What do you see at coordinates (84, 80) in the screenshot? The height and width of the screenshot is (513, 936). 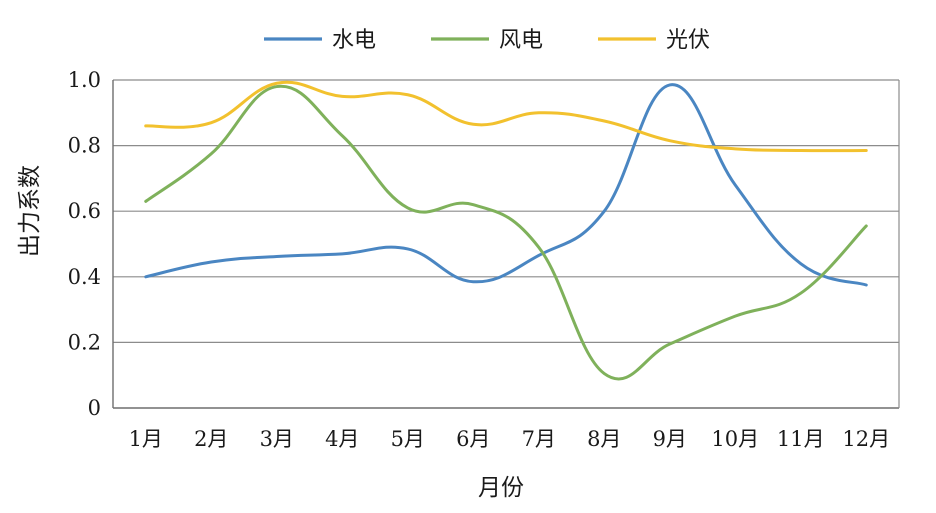 I see `y-tick-label: 1.0` at bounding box center [84, 80].